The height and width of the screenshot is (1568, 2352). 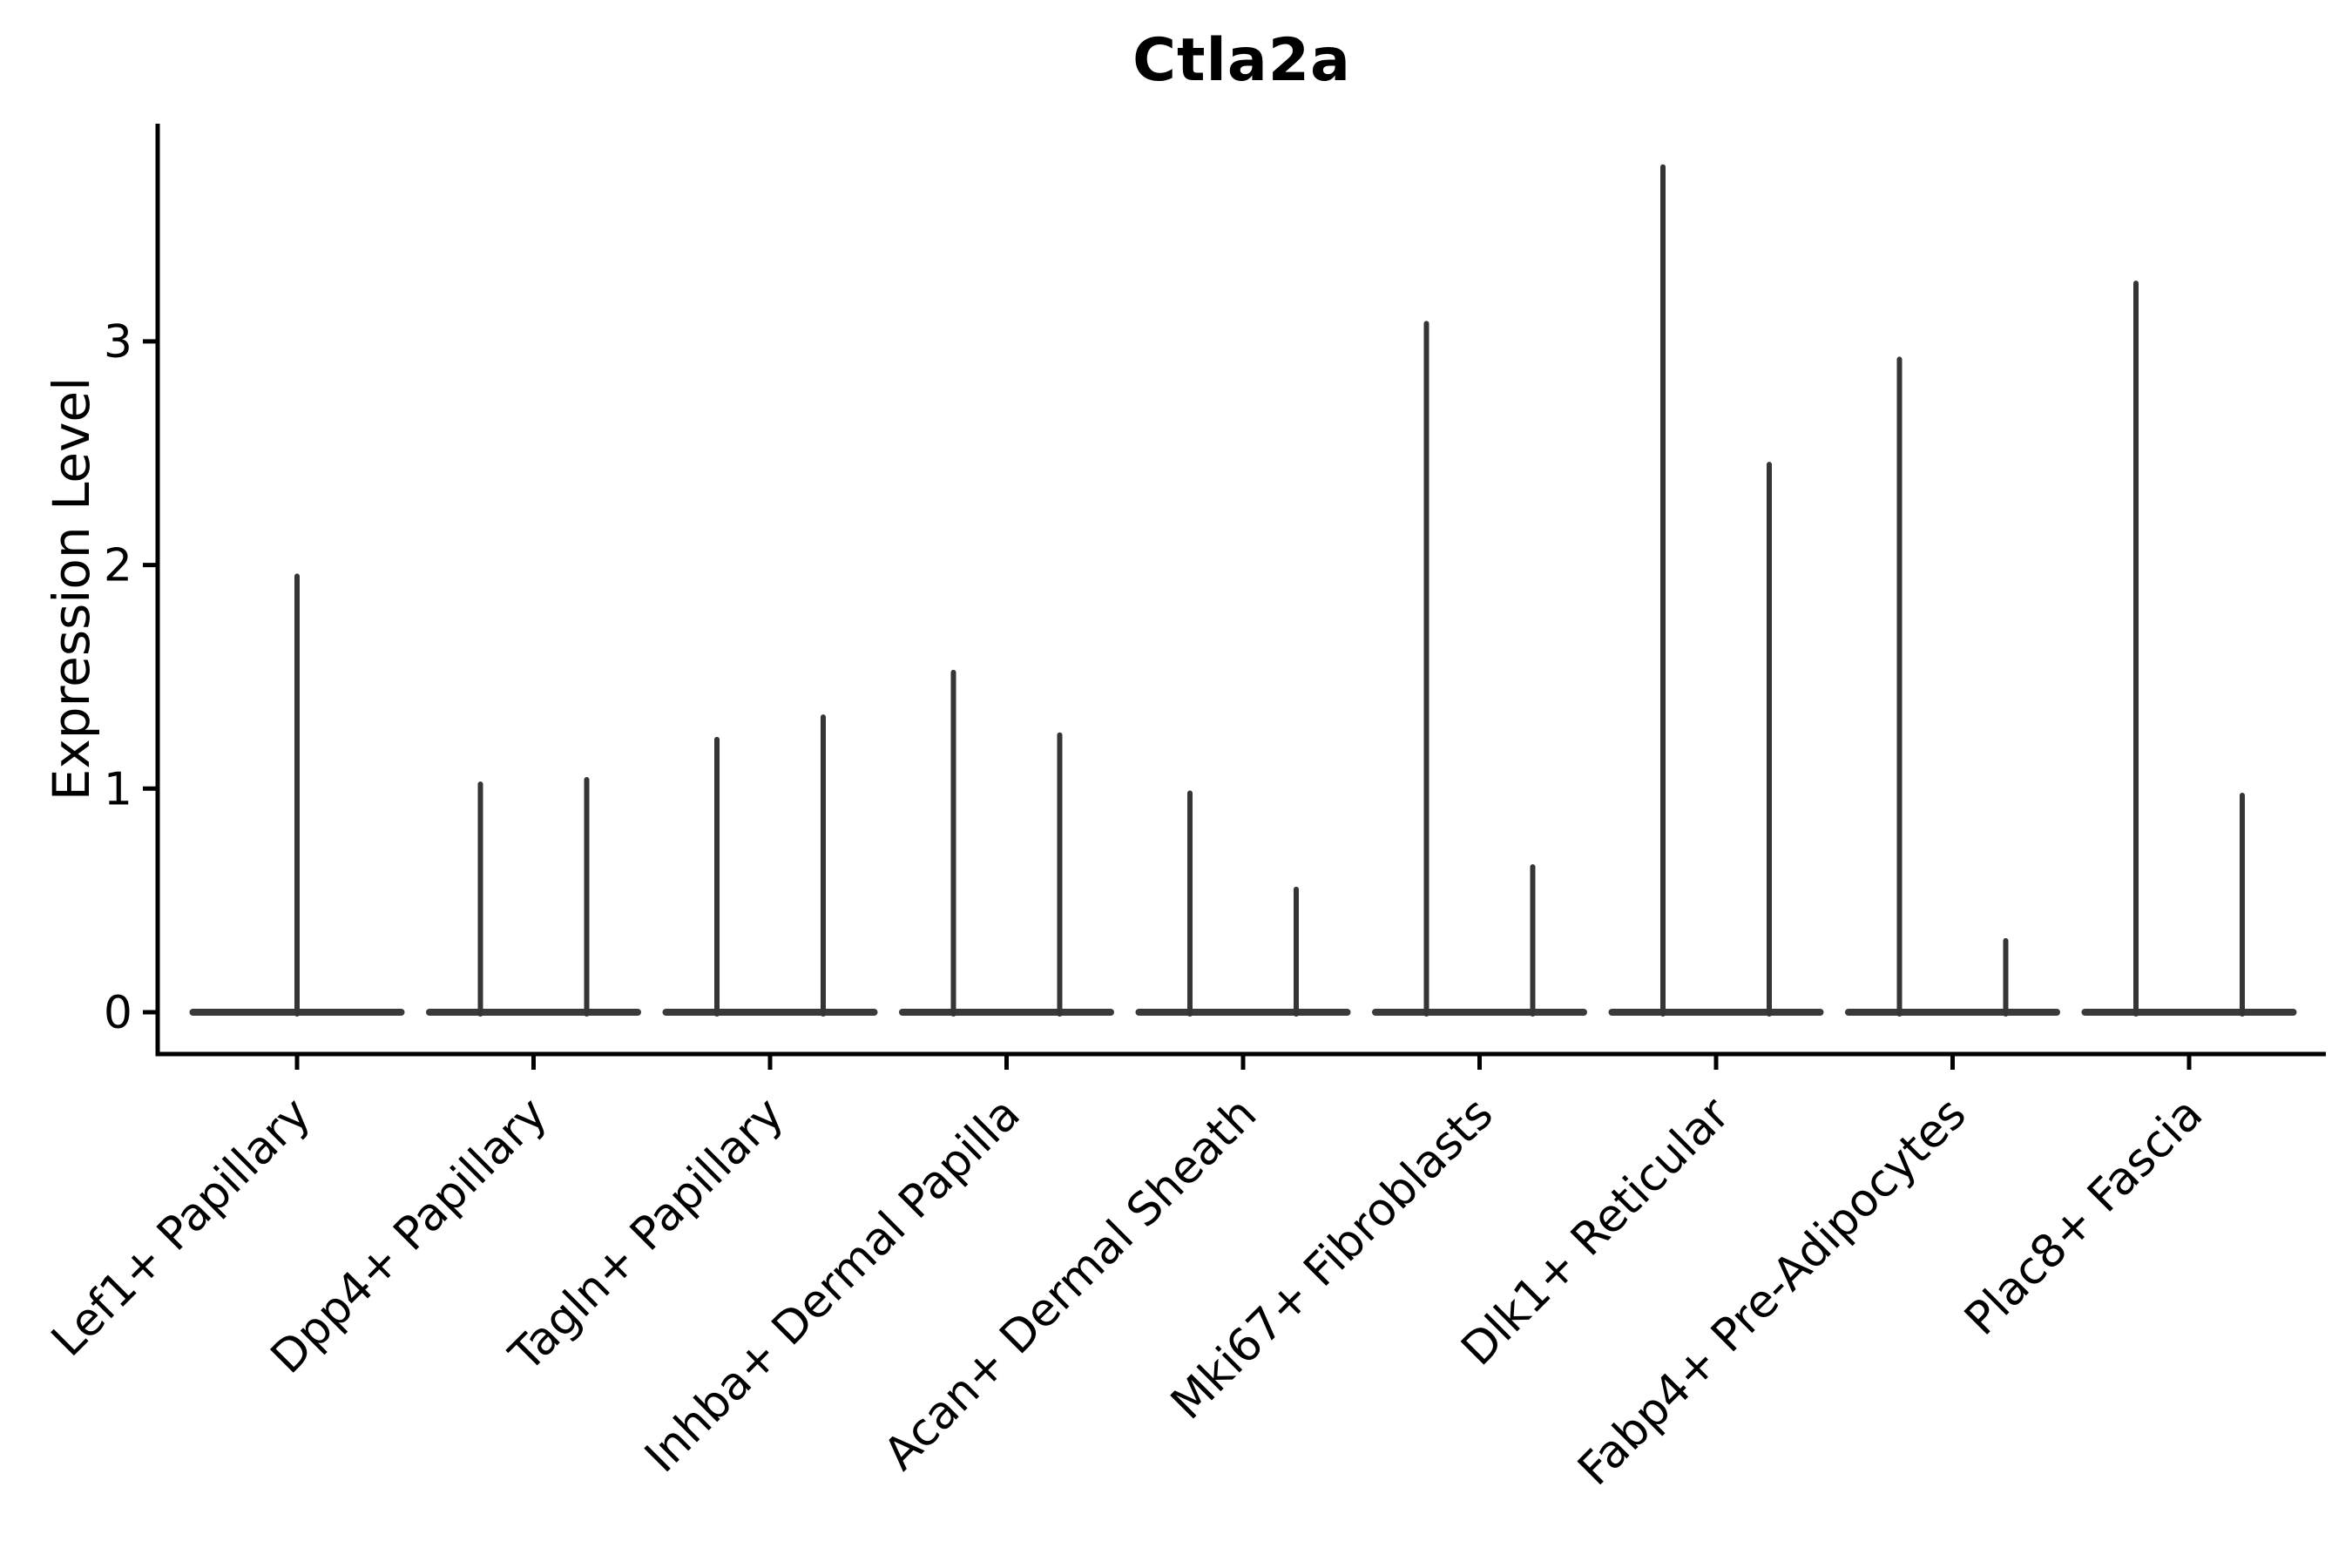 What do you see at coordinates (118, 566) in the screenshot?
I see `y-tick-label: 2` at bounding box center [118, 566].